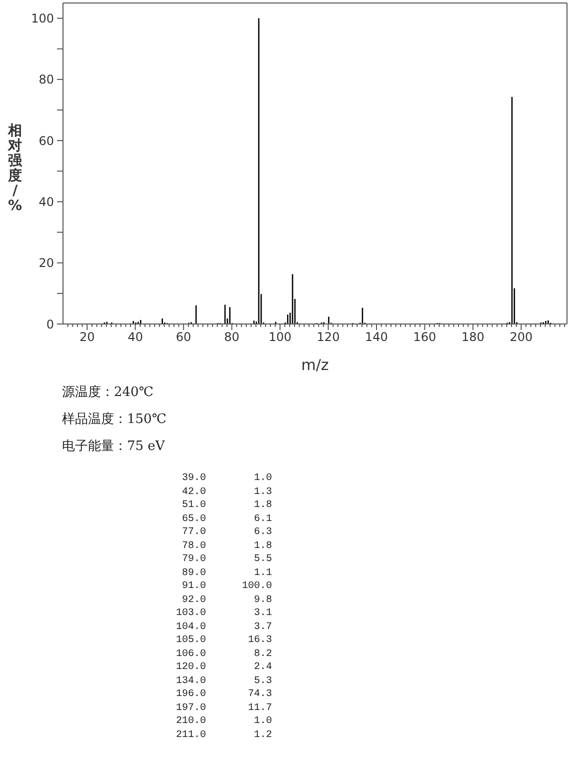  What do you see at coordinates (193, 479) in the screenshot?
I see `text: 39.0` at bounding box center [193, 479].